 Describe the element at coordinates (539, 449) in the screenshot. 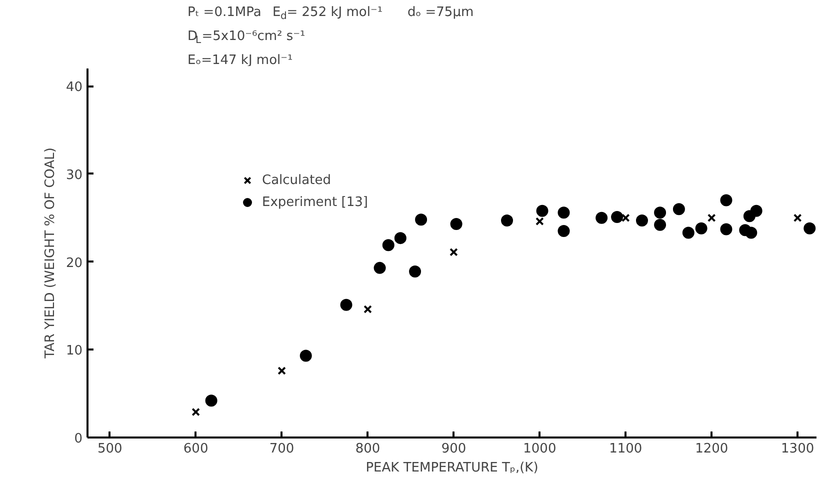

I see `x-tick-label: 1000` at that location.